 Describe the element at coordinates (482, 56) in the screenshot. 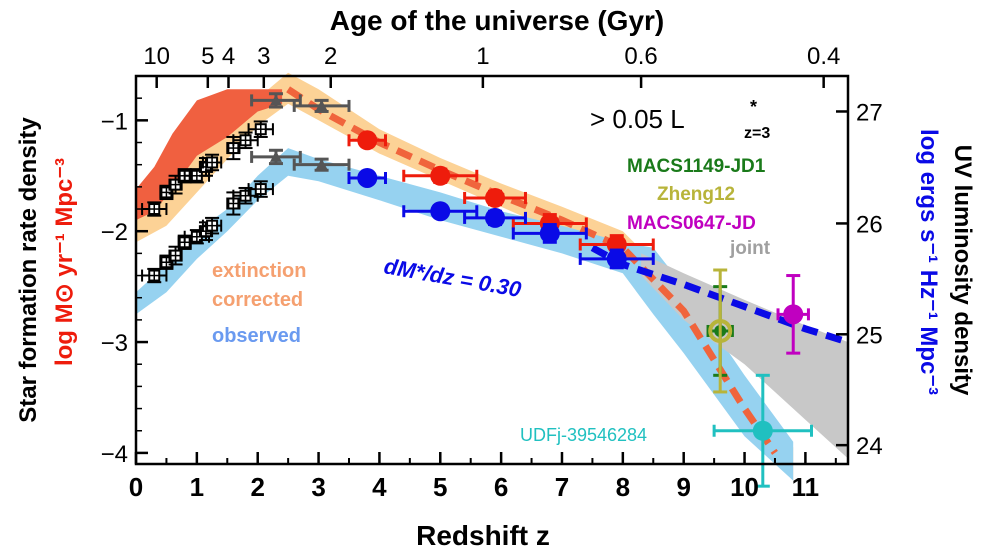

I see `top-tick-label: 1` at that location.